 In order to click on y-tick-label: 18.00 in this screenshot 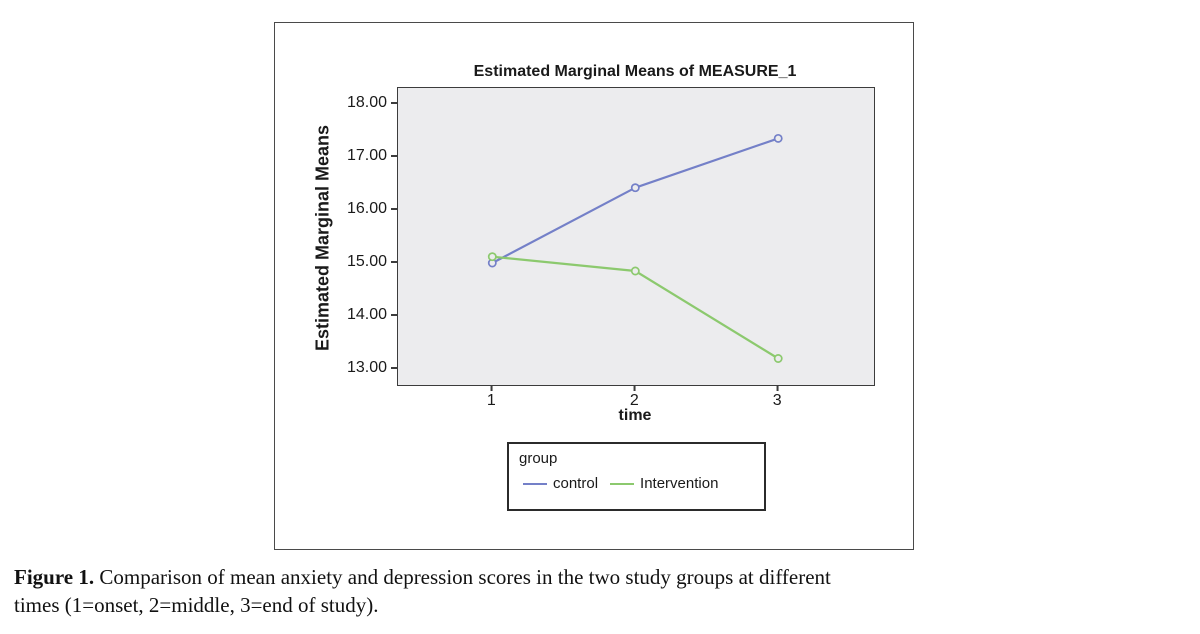, I will do `click(366, 102)`.